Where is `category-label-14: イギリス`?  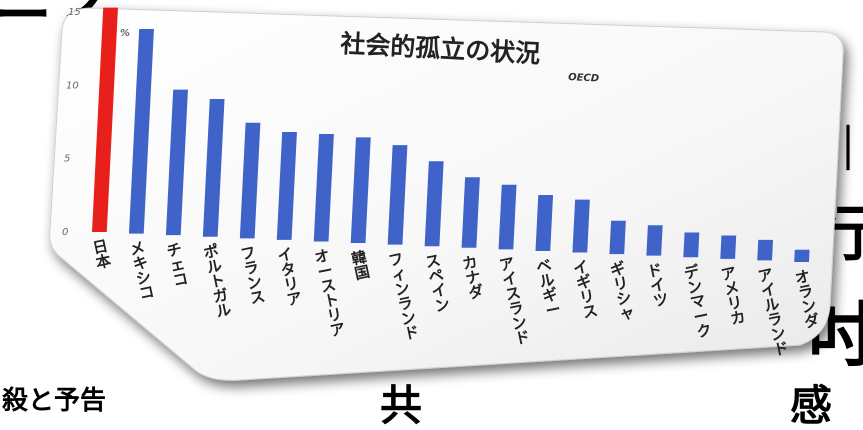
category-label-14: イギリス is located at coordinates (586, 289).